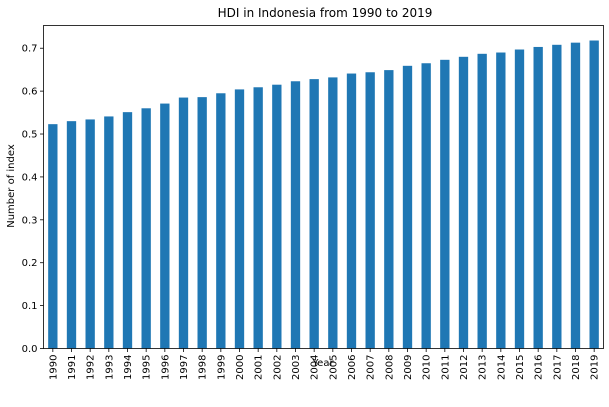 This screenshot has width=609, height=407. I want to click on bar-1995, so click(146, 228).